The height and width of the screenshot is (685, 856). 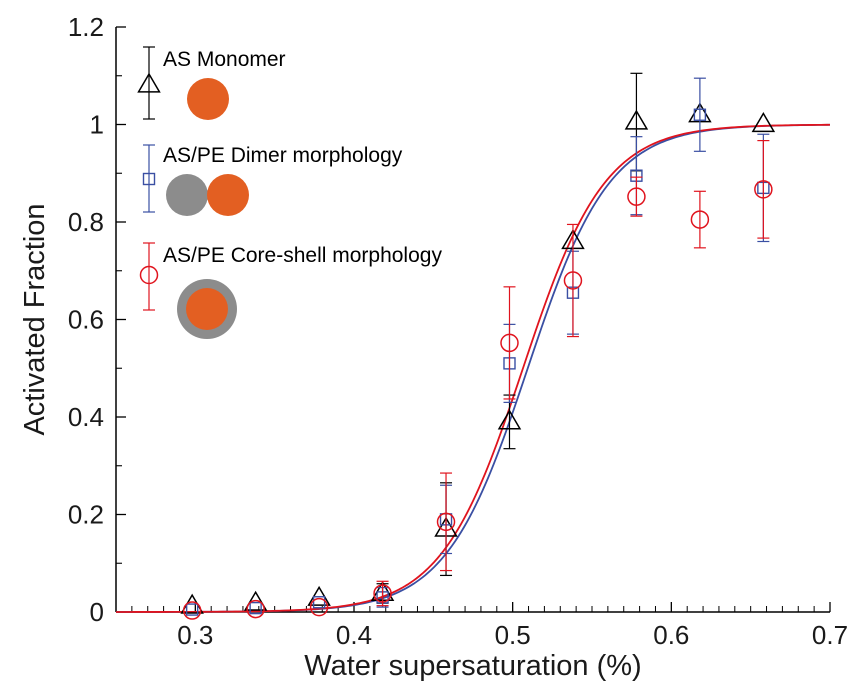 What do you see at coordinates (97, 612) in the screenshot?
I see `y-tick-label: 0` at bounding box center [97, 612].